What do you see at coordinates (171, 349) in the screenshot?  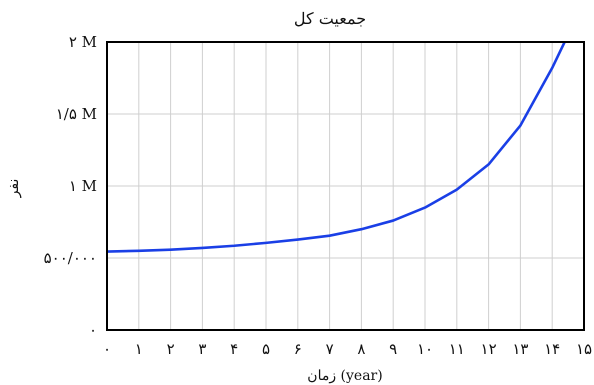 I see `x-tick-label: ۲` at bounding box center [171, 349].